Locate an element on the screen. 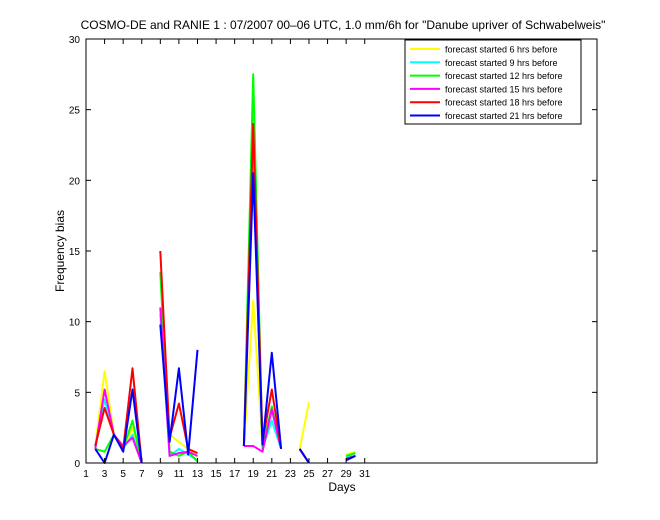  y-axis-label: Frequency bias is located at coordinates (60, 251).